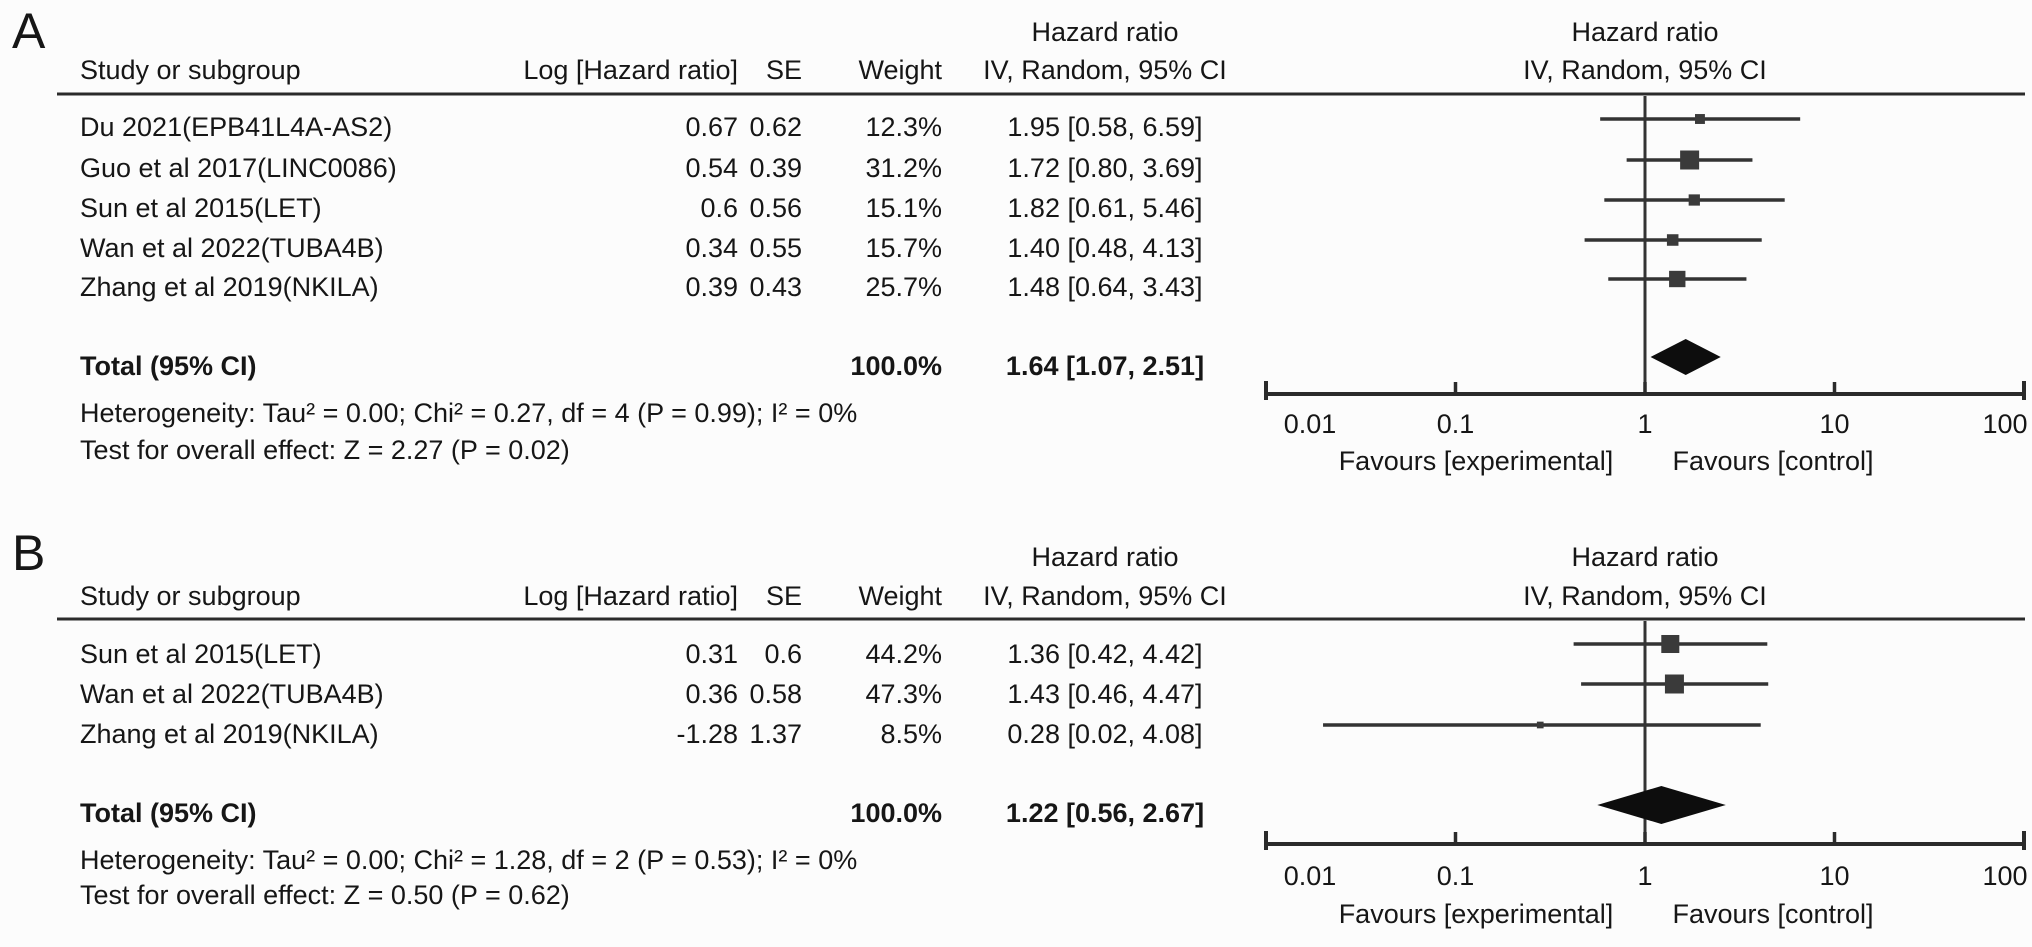  Describe the element at coordinates (711, 287) in the screenshot. I see `study-loghr: 0.39` at that location.